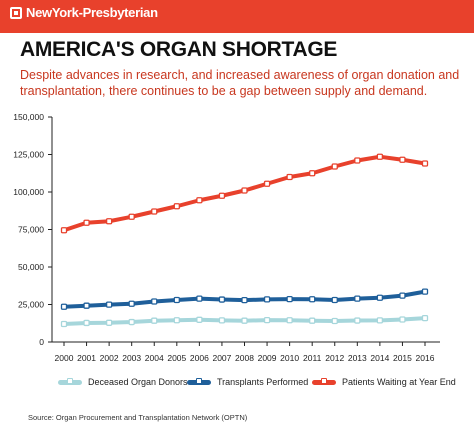 The height and width of the screenshot is (434, 474). Describe the element at coordinates (31, 305) in the screenshot. I see `y-tick-label: 25,000` at that location.